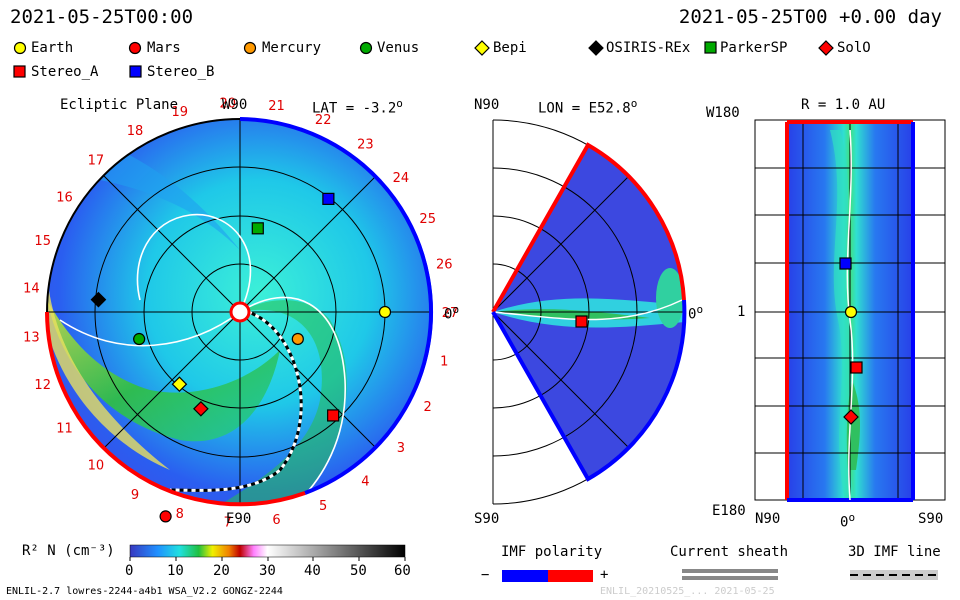  What do you see at coordinates (402, 571) in the screenshot?
I see `colorbar-tick-60: 60` at bounding box center [402, 571].